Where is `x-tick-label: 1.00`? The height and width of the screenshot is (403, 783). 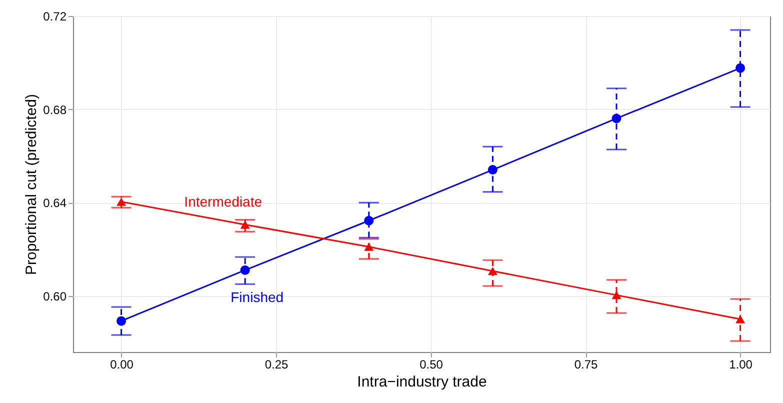
x-tick-label: 1.00 is located at coordinates (741, 365).